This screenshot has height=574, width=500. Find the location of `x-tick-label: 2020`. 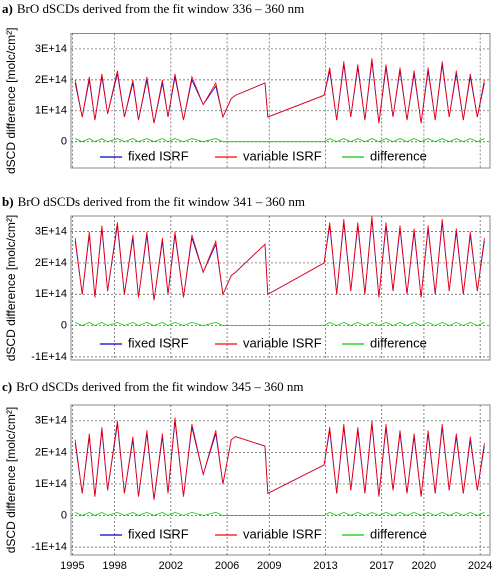

x-tick-label: 2020 is located at coordinates (424, 566).